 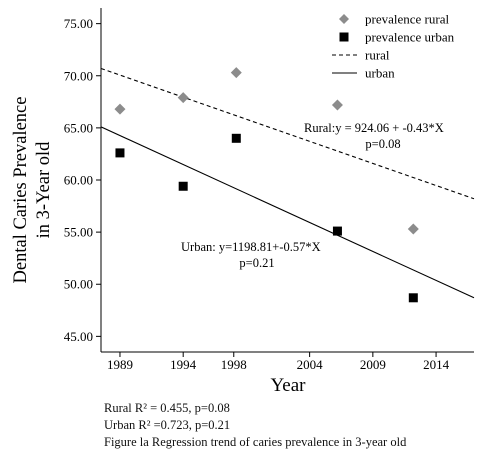 I want to click on y-axis-label-line1: Dental Caries Prevalence, so click(x=21, y=190).